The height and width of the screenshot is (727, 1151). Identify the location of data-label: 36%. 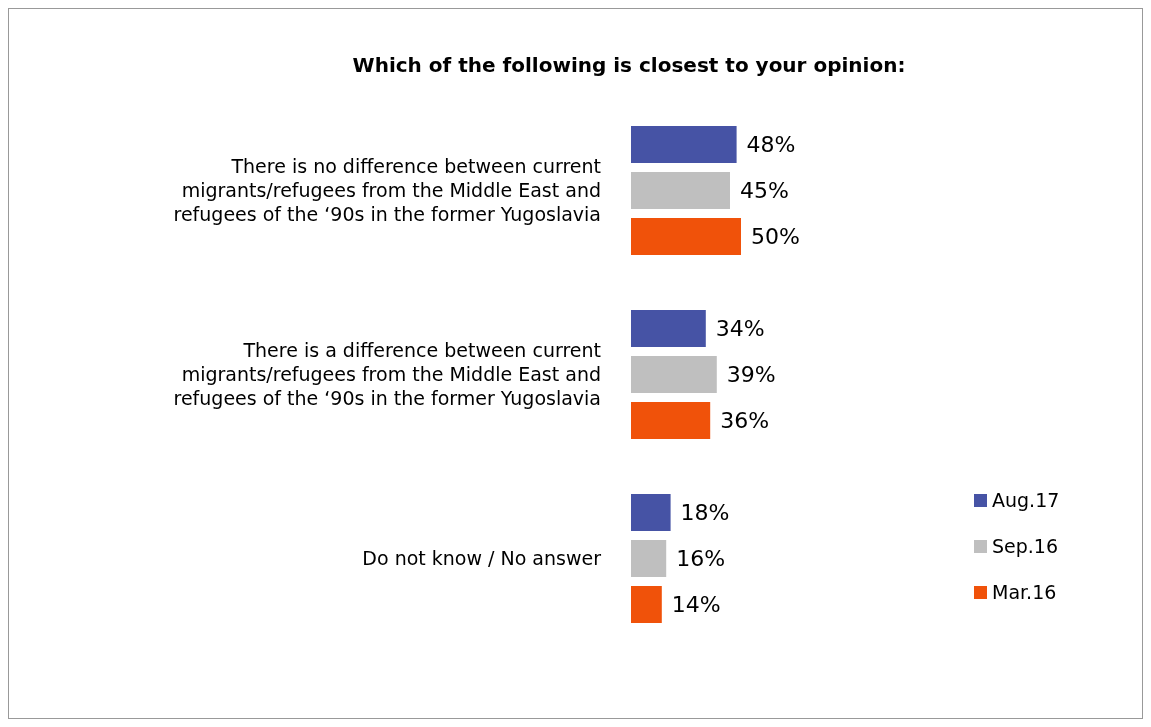
(745, 420).